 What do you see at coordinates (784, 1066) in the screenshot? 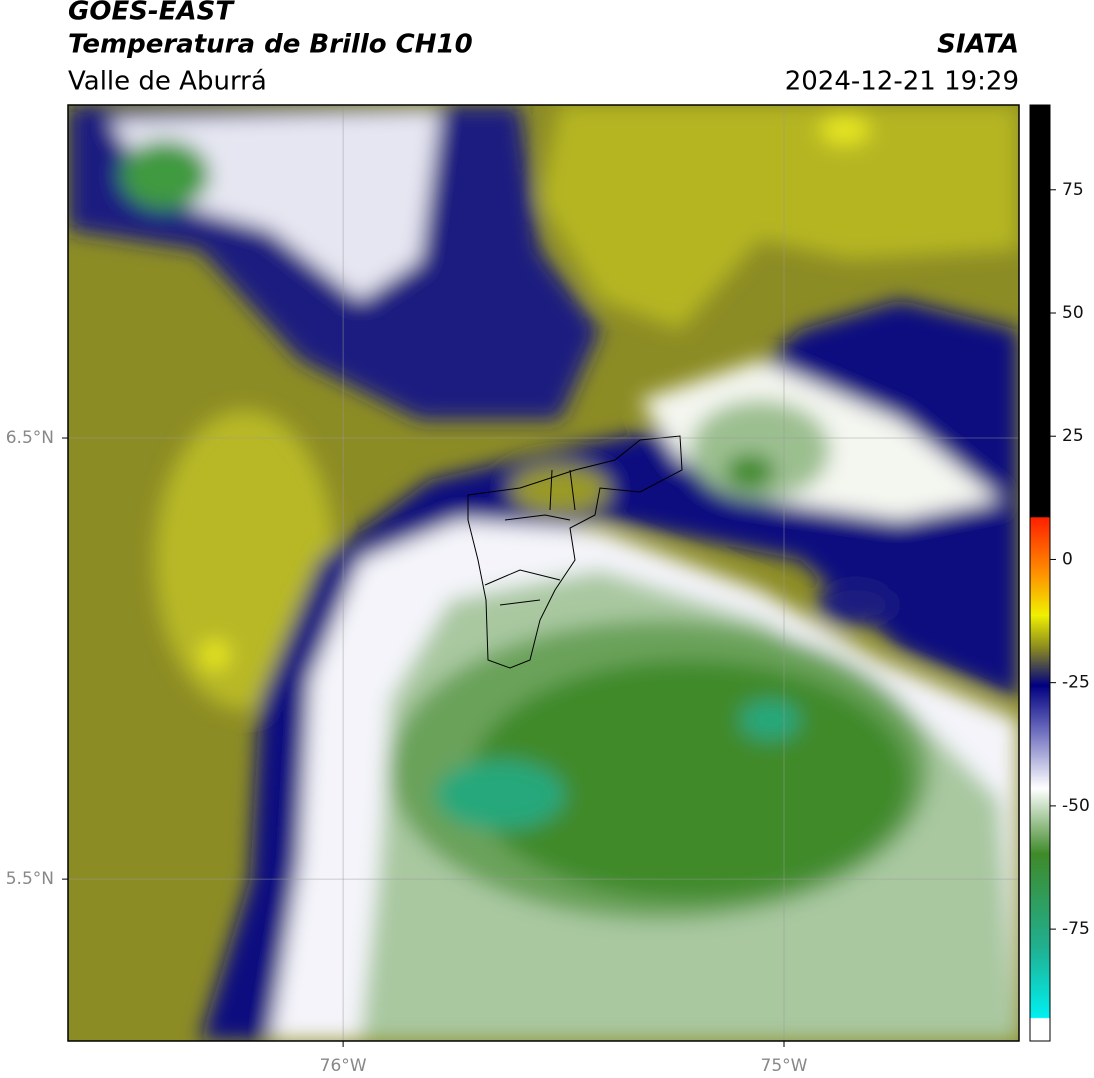
I see `x-tick-label: 75°W` at bounding box center [784, 1066].